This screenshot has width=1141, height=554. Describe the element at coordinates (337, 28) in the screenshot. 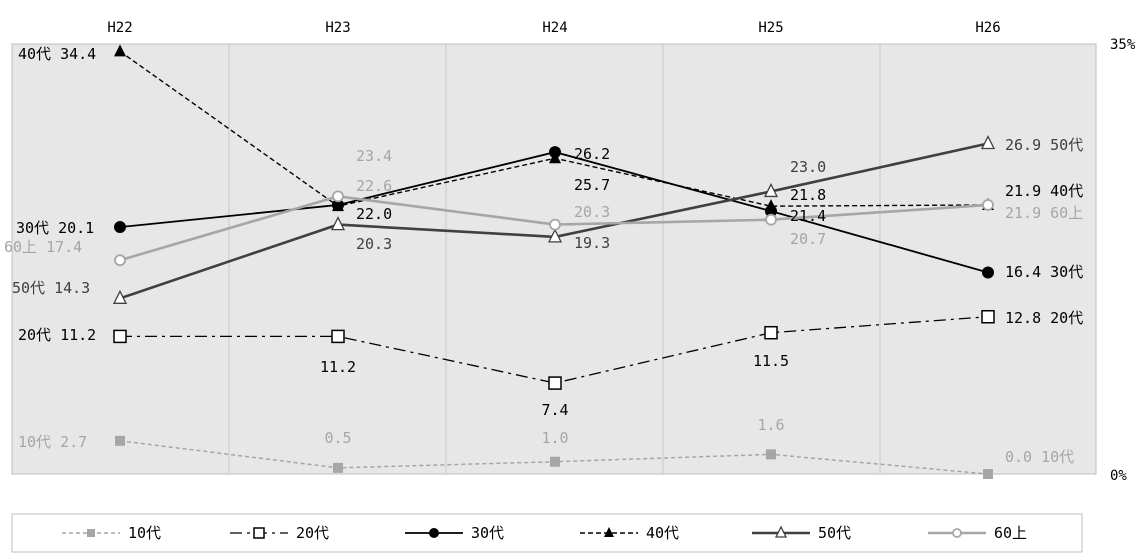

I see `x-tick-label: H23` at that location.